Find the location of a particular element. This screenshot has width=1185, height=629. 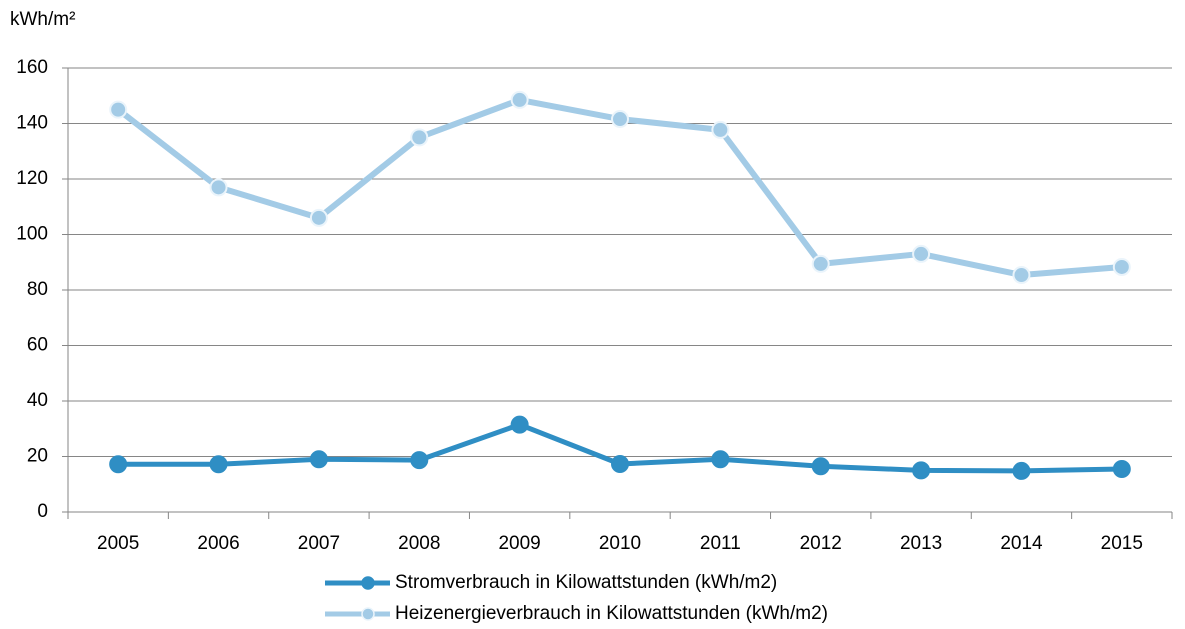

x-tick-label: 2013 is located at coordinates (921, 543).